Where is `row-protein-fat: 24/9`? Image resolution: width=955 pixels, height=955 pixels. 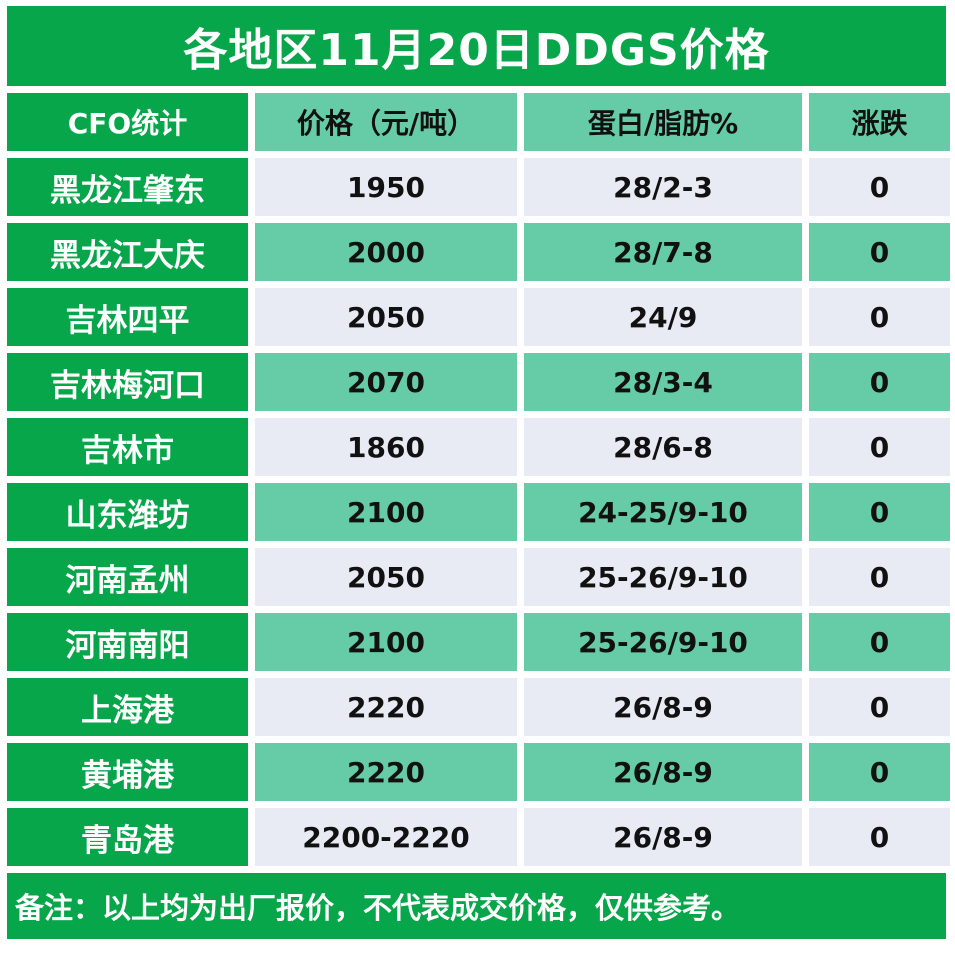
row-protein-fat: 24/9 is located at coordinates (663, 317).